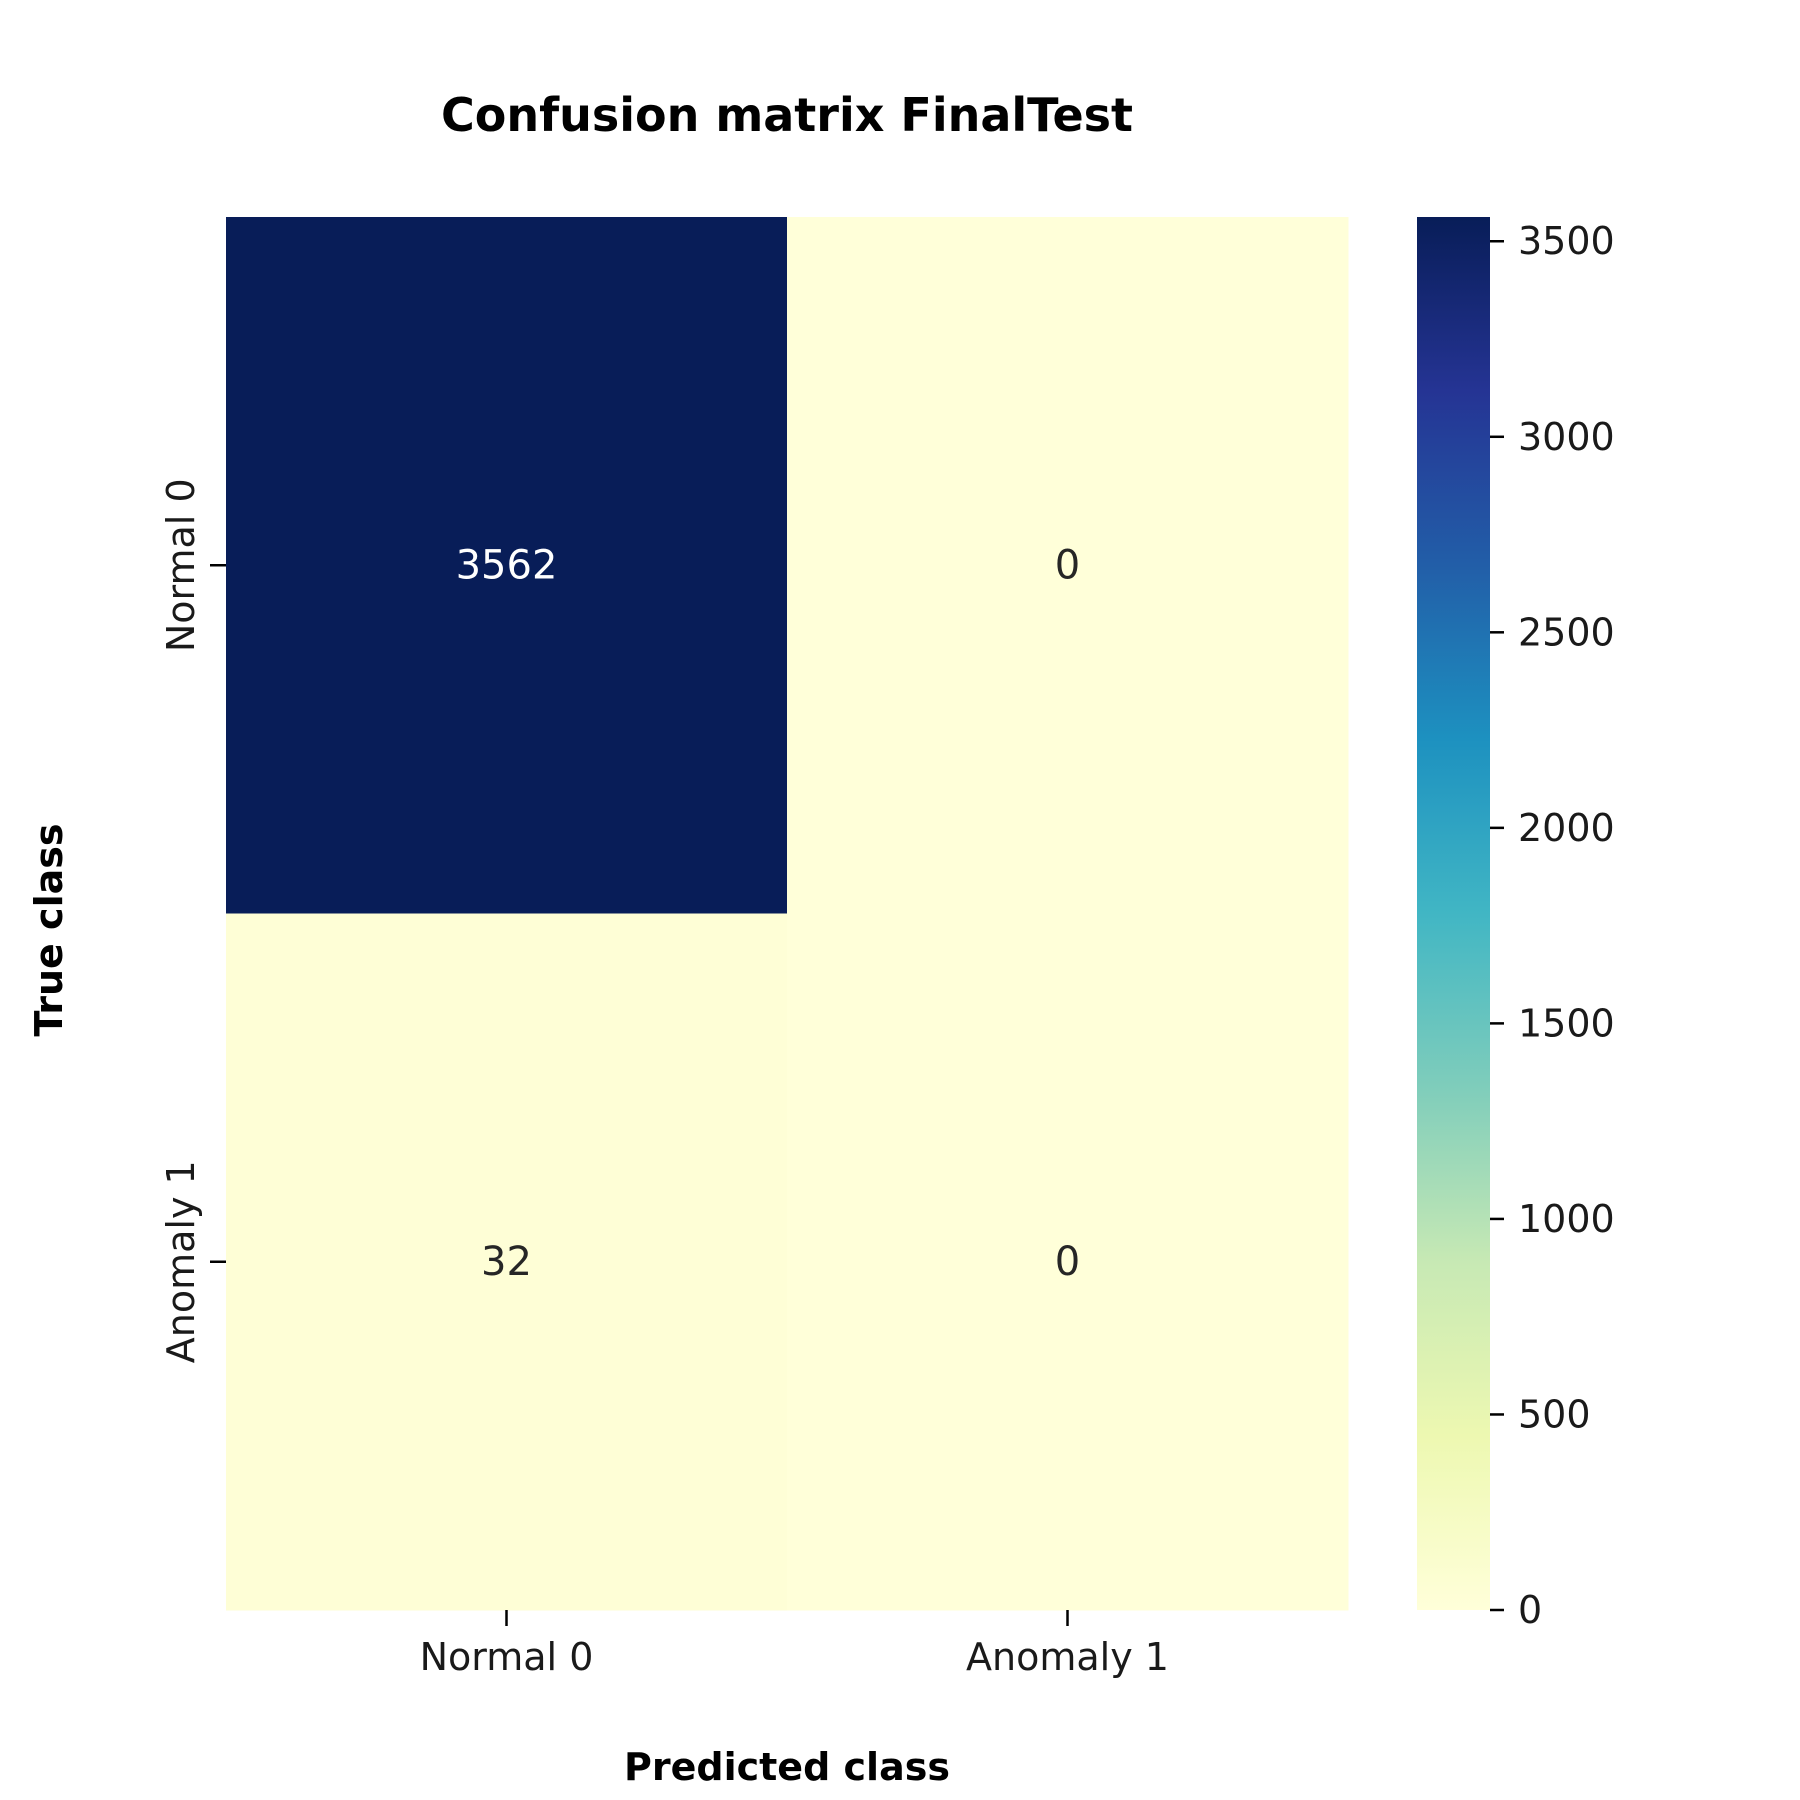 The width and height of the screenshot is (1800, 1800). Describe the element at coordinates (1566, 632) in the screenshot. I see `colorbar-tick-label: 2500` at that location.